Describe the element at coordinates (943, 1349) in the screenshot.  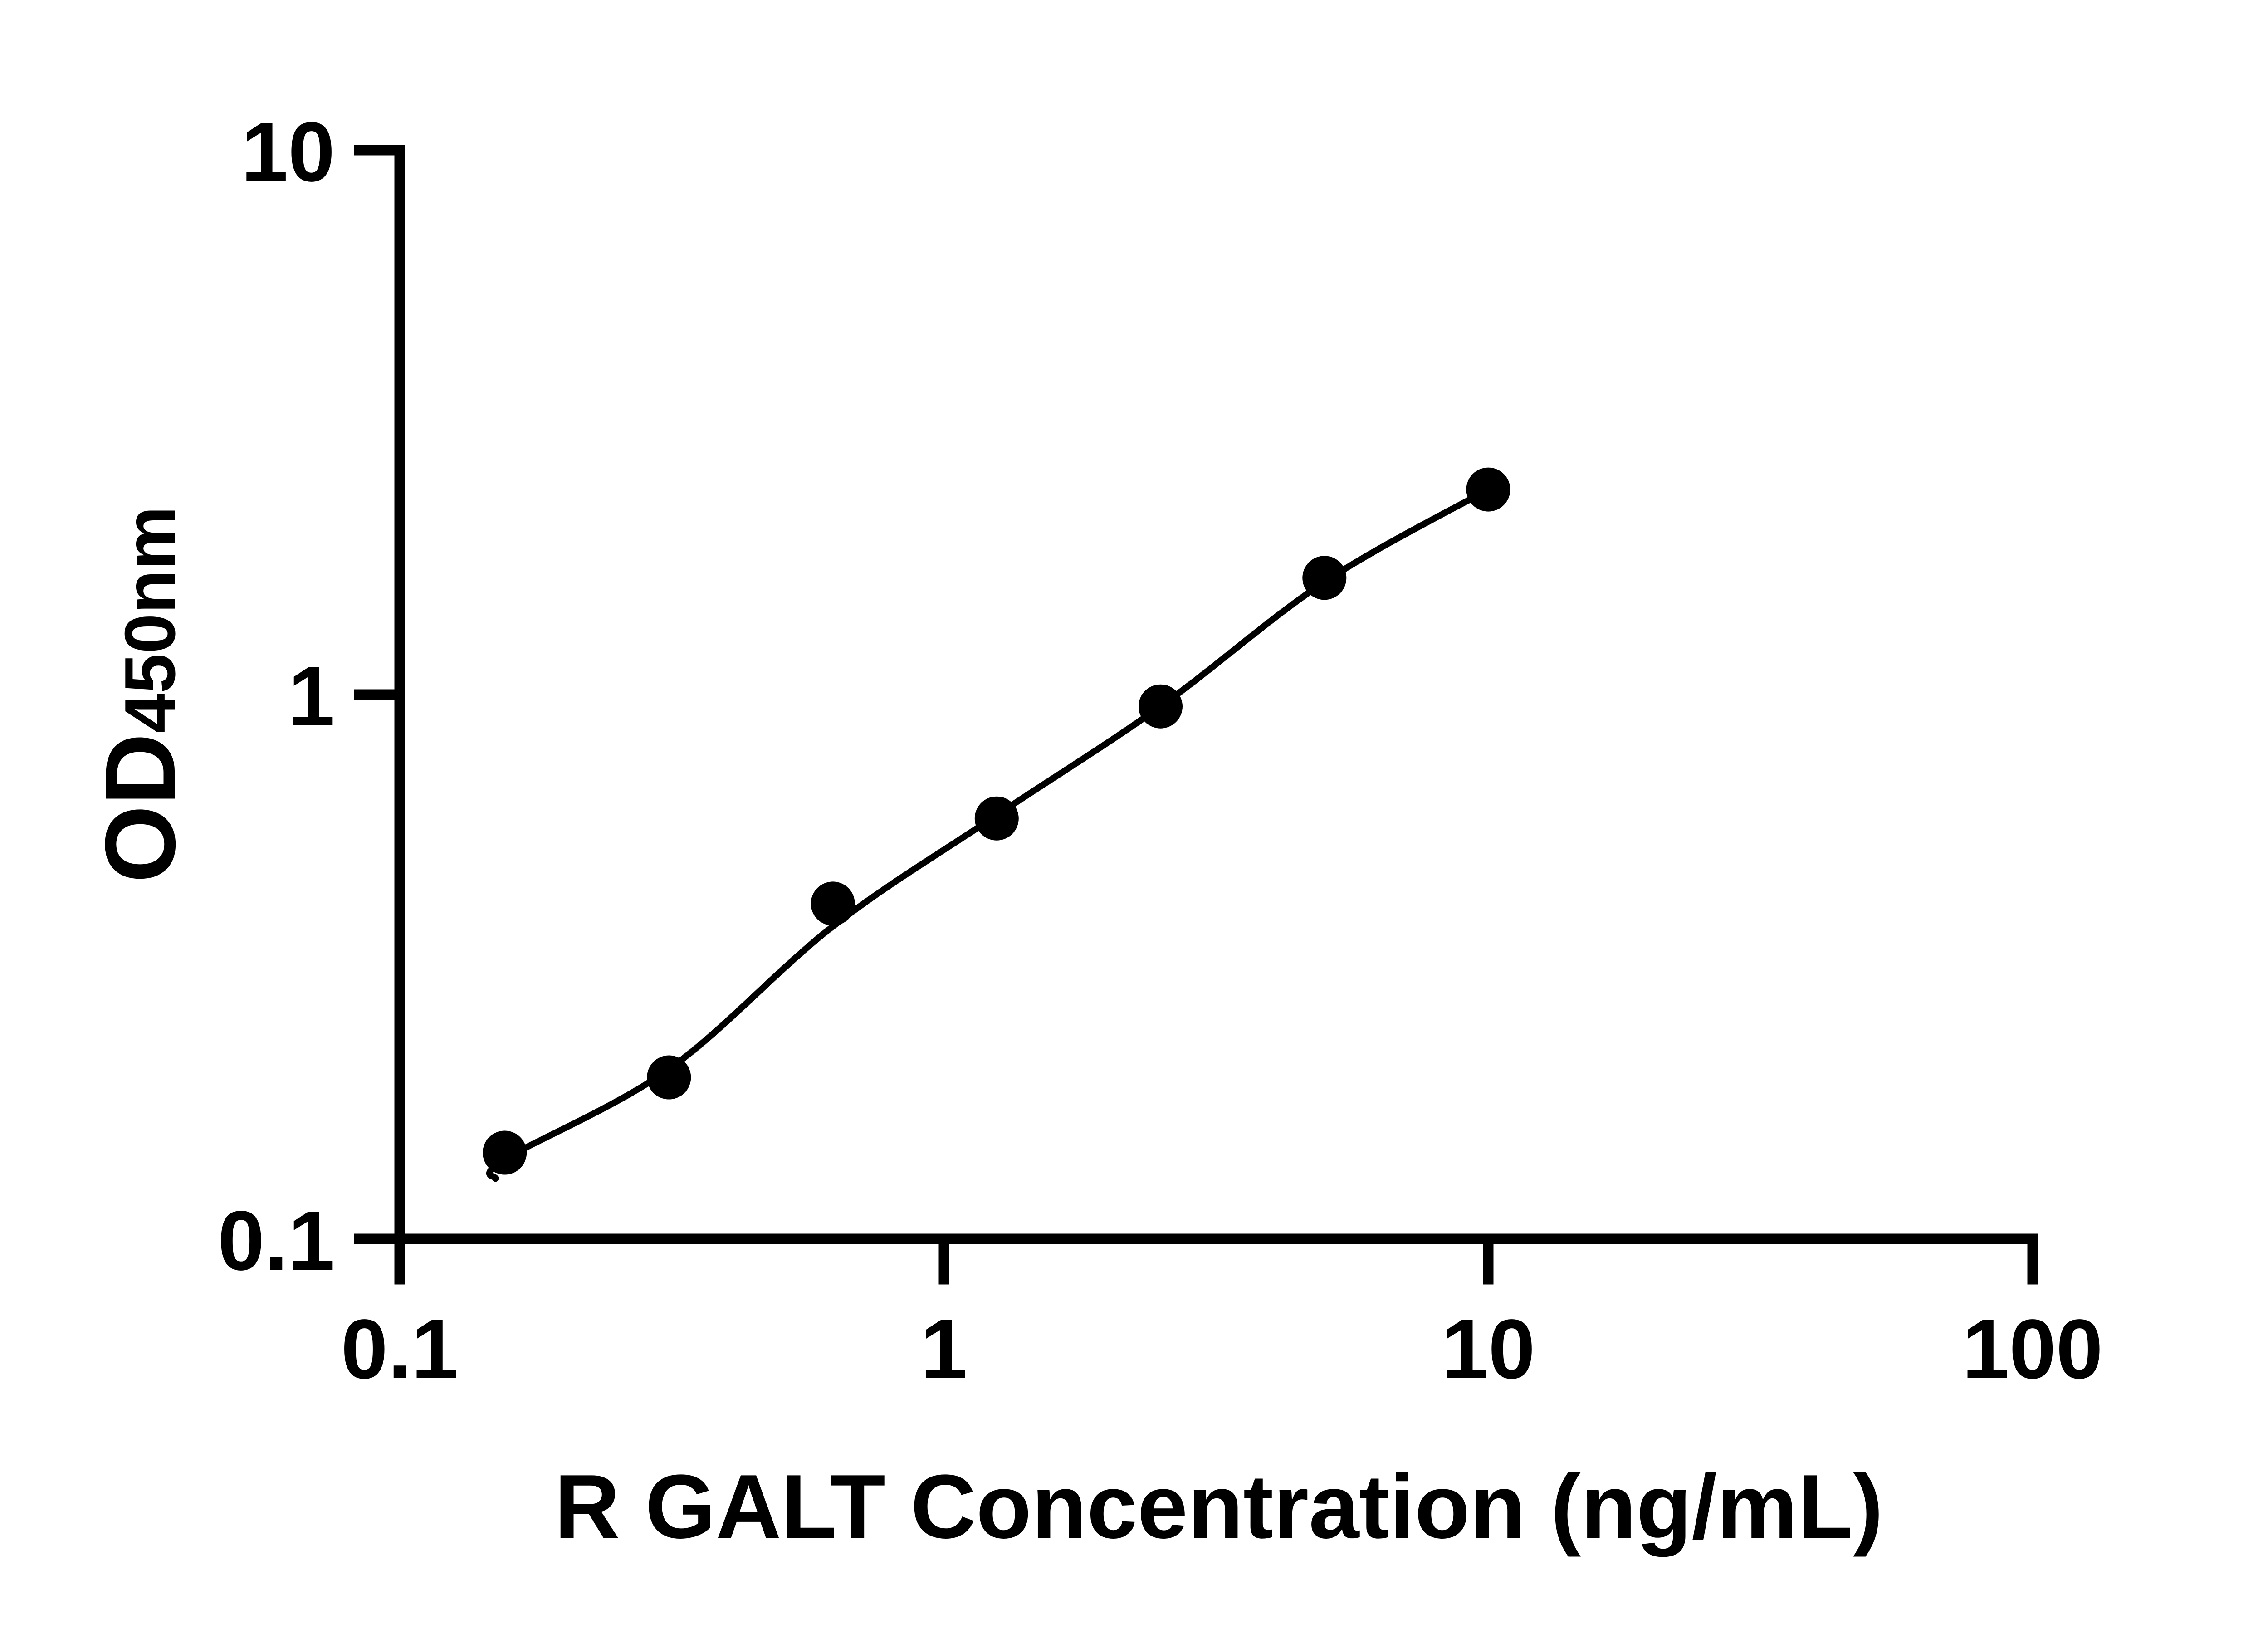
I see `x-tick-label: 1` at that location.